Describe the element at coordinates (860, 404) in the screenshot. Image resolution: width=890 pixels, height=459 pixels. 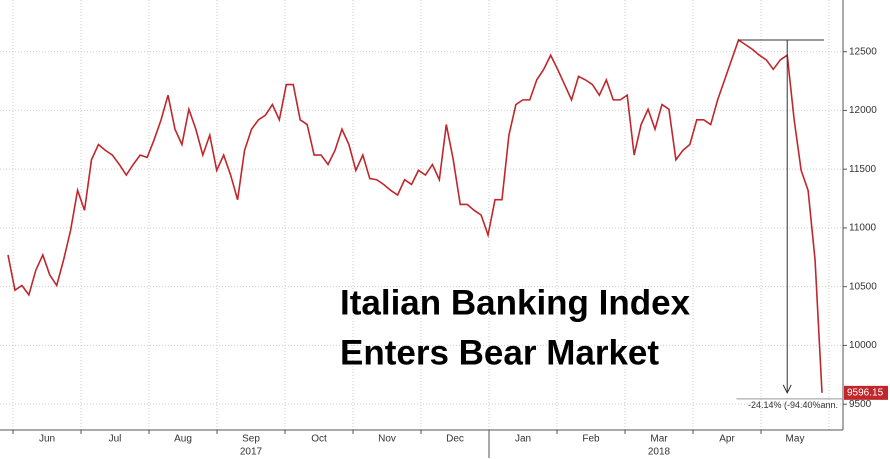
I see `y-tick-label: 9500` at that location.